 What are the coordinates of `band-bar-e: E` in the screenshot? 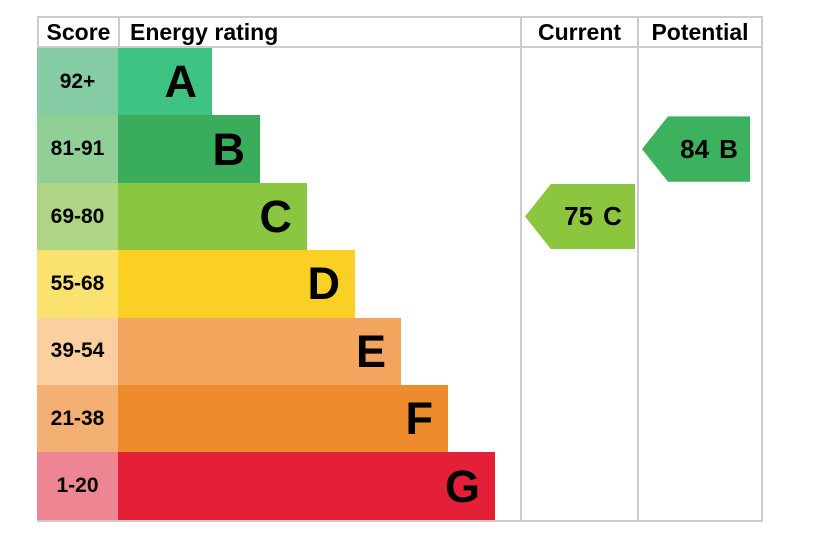 It's located at (259, 351).